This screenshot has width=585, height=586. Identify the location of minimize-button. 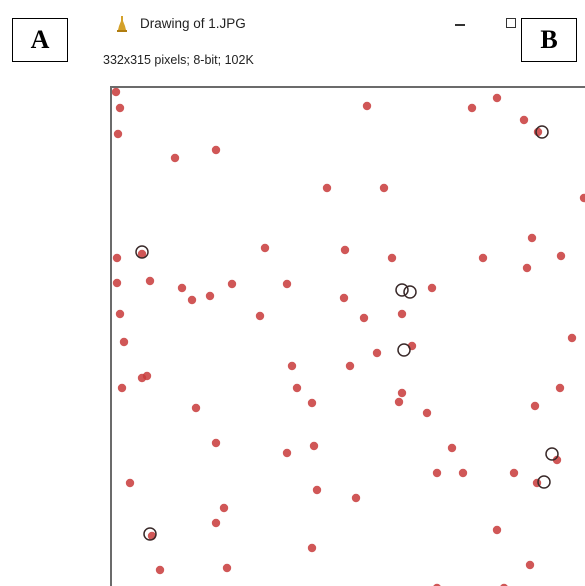
(460, 23).